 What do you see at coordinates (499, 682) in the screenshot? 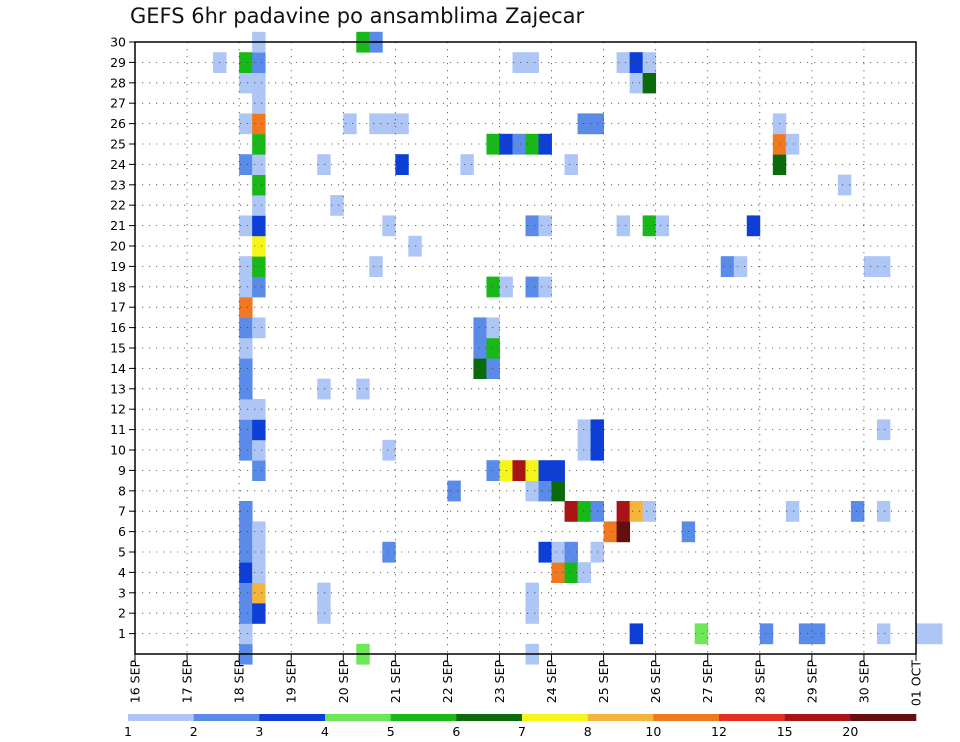
I see `x-tick-label: 23 SEP` at bounding box center [499, 682].